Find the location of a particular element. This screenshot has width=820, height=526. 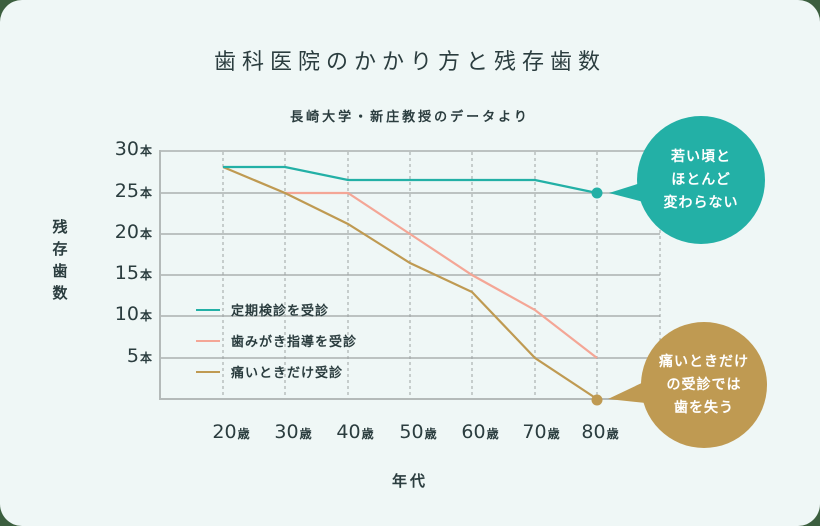

callout-bubble-teal: 若い頃と ほとんど 変わらない is located at coordinates (701, 180).